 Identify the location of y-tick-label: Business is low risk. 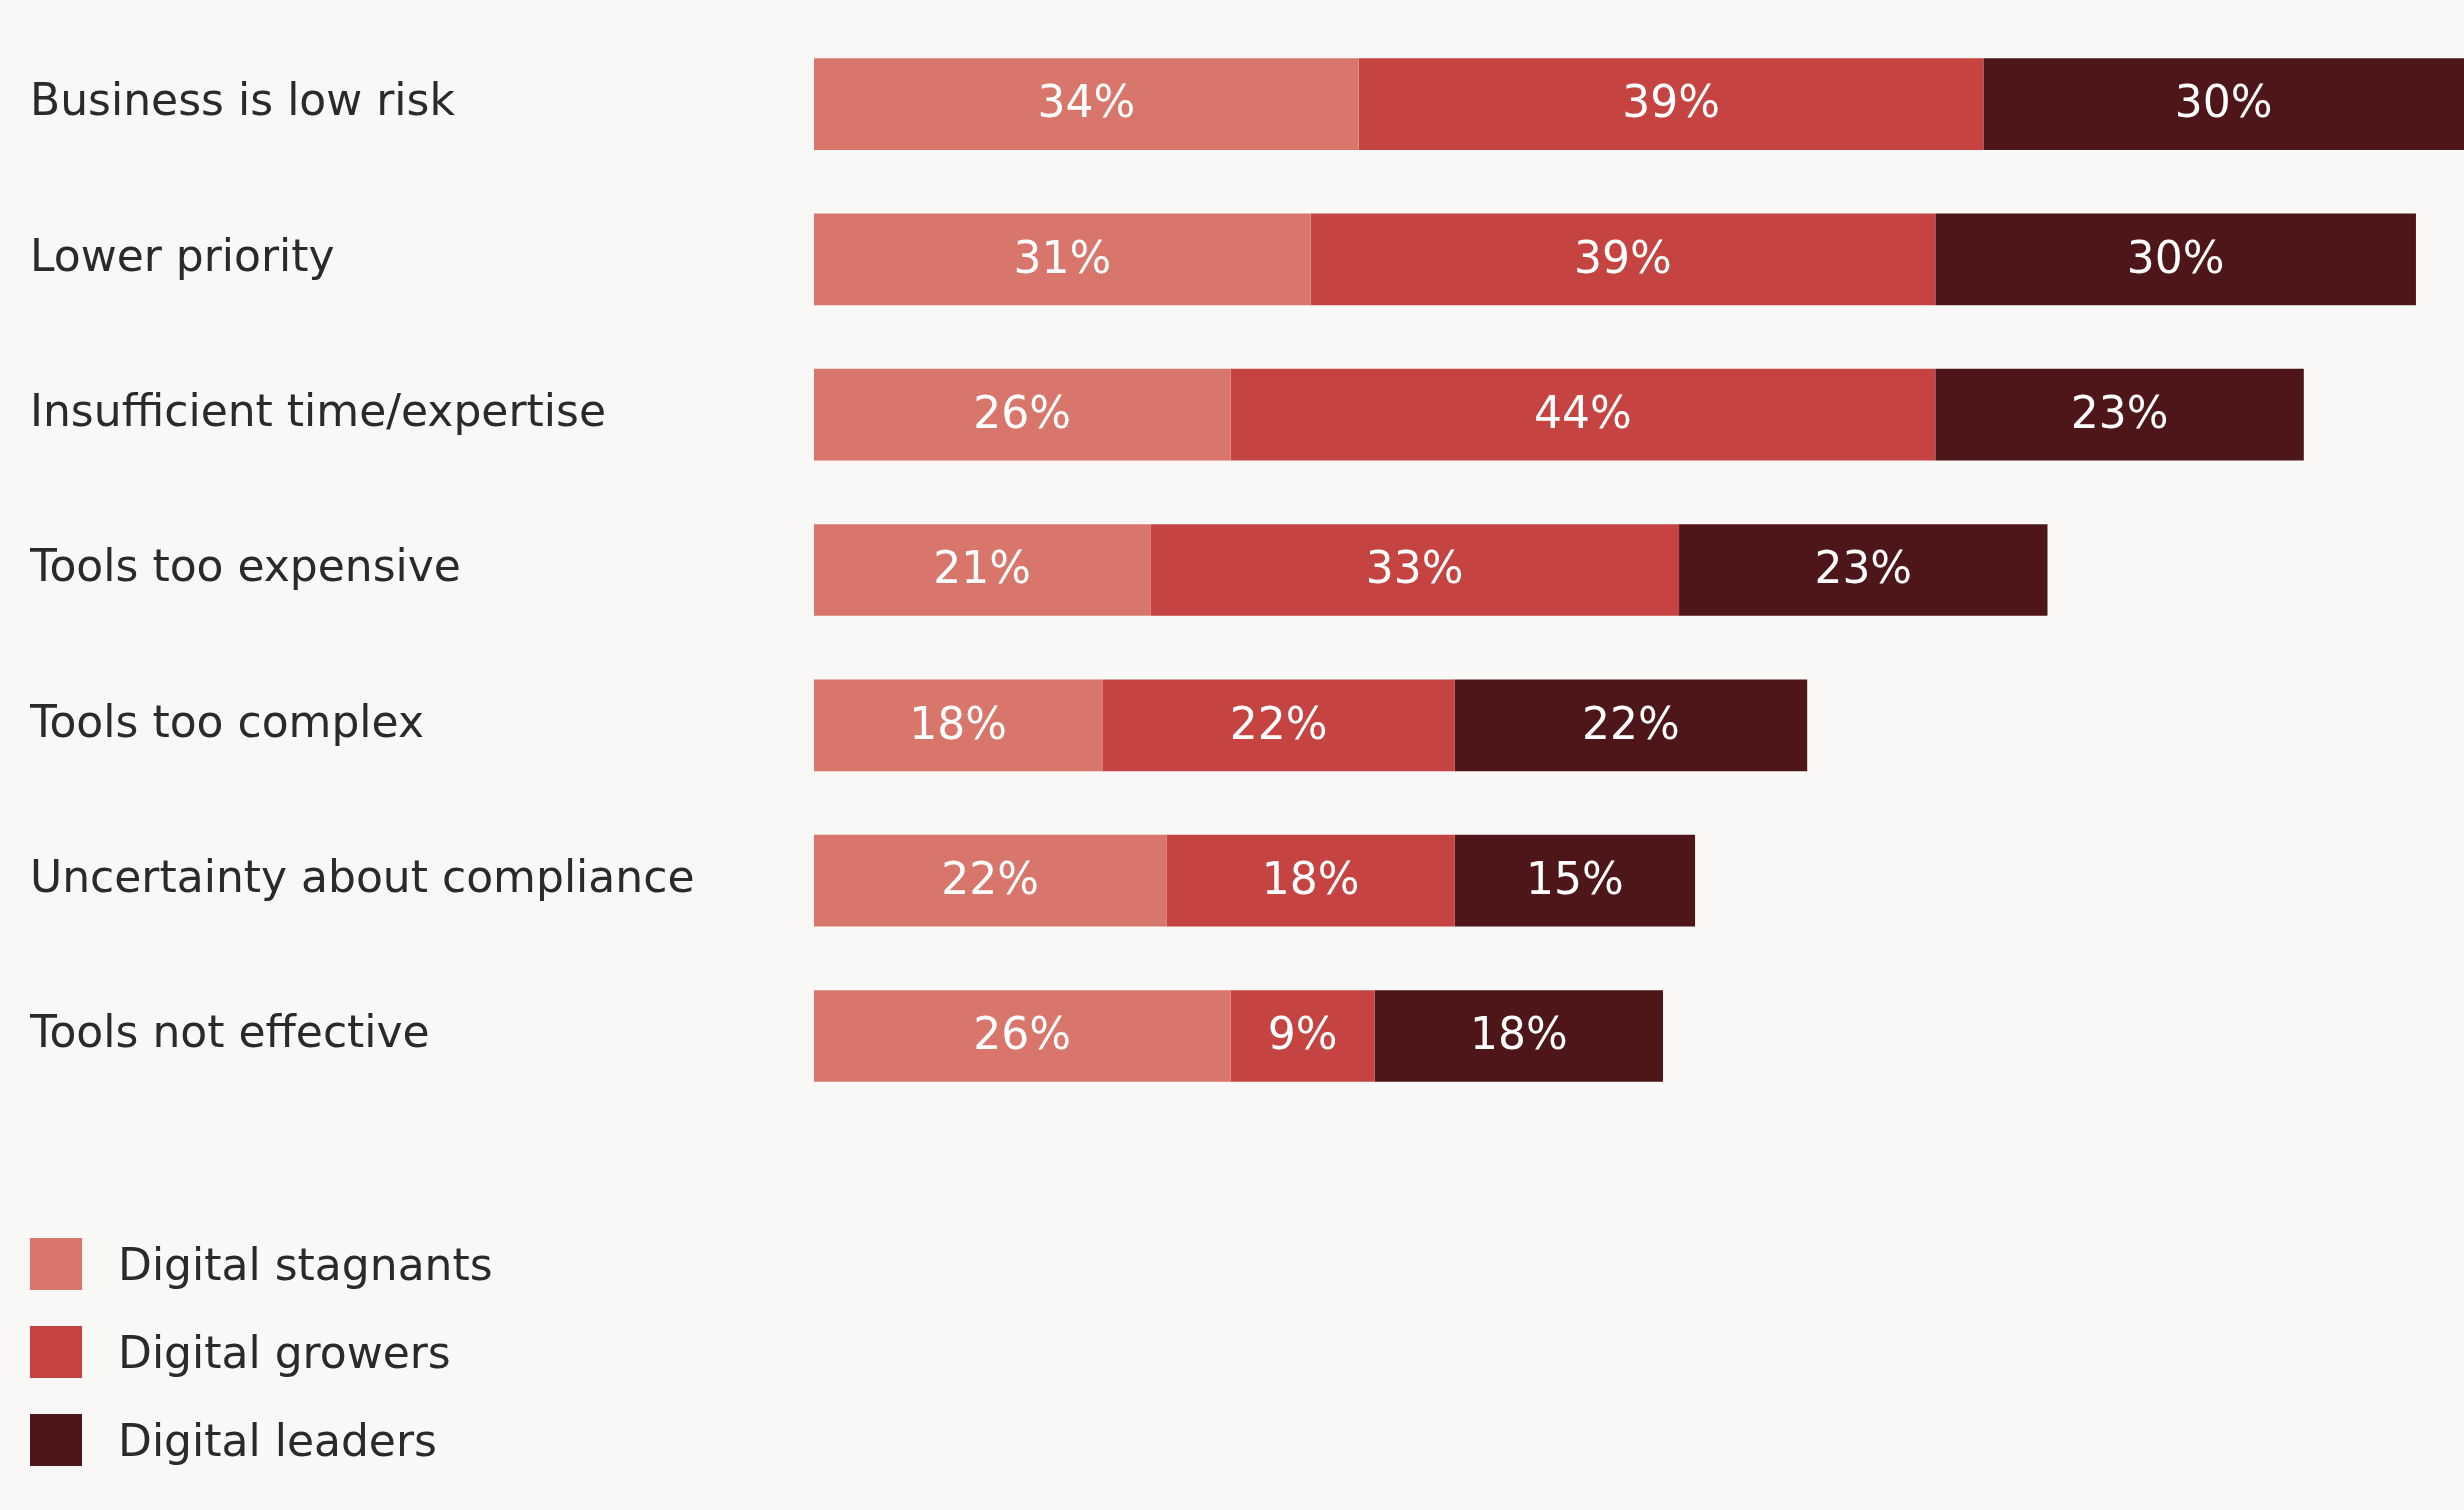
(243, 100).